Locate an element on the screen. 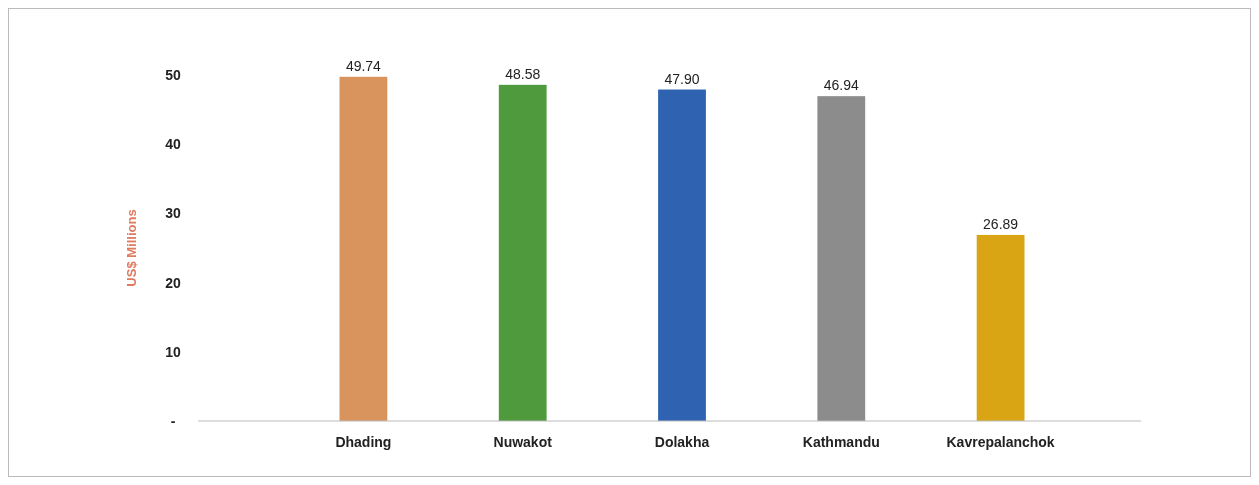 Image resolution: width=1259 pixels, height=485 pixels. x-tick-label: Kavrepalanchok is located at coordinates (1000, 442).